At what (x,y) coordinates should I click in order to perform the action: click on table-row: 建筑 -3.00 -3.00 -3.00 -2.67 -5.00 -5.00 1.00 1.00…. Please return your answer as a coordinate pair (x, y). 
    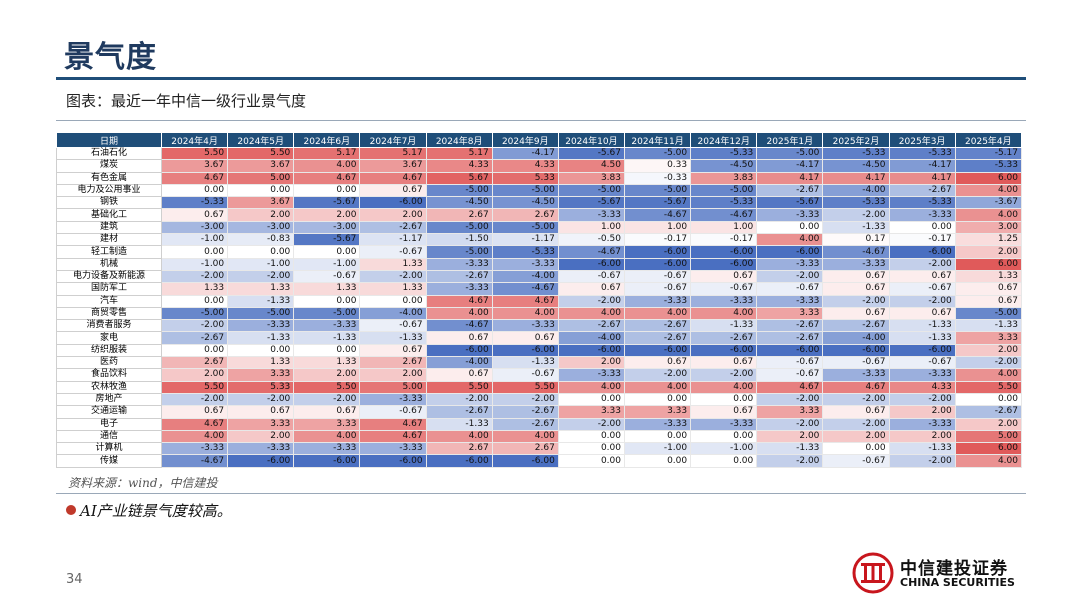
    Looking at the image, I should click on (539, 227).